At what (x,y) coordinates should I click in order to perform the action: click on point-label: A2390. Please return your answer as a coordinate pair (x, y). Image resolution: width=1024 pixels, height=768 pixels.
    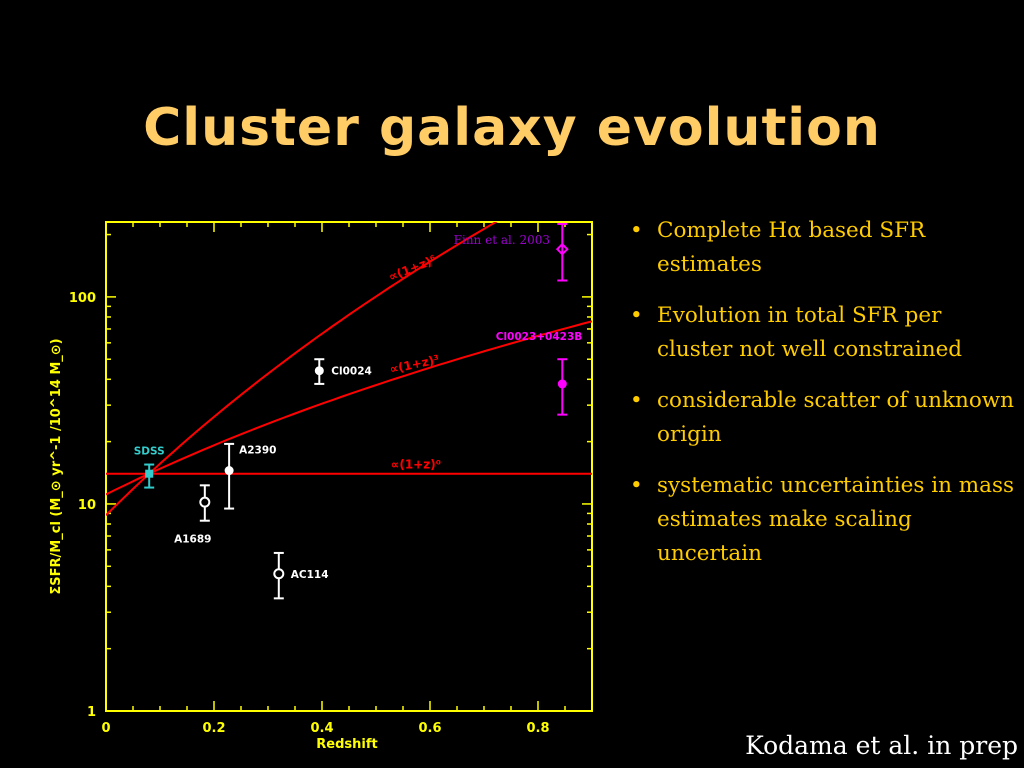
    Looking at the image, I should click on (257, 451).